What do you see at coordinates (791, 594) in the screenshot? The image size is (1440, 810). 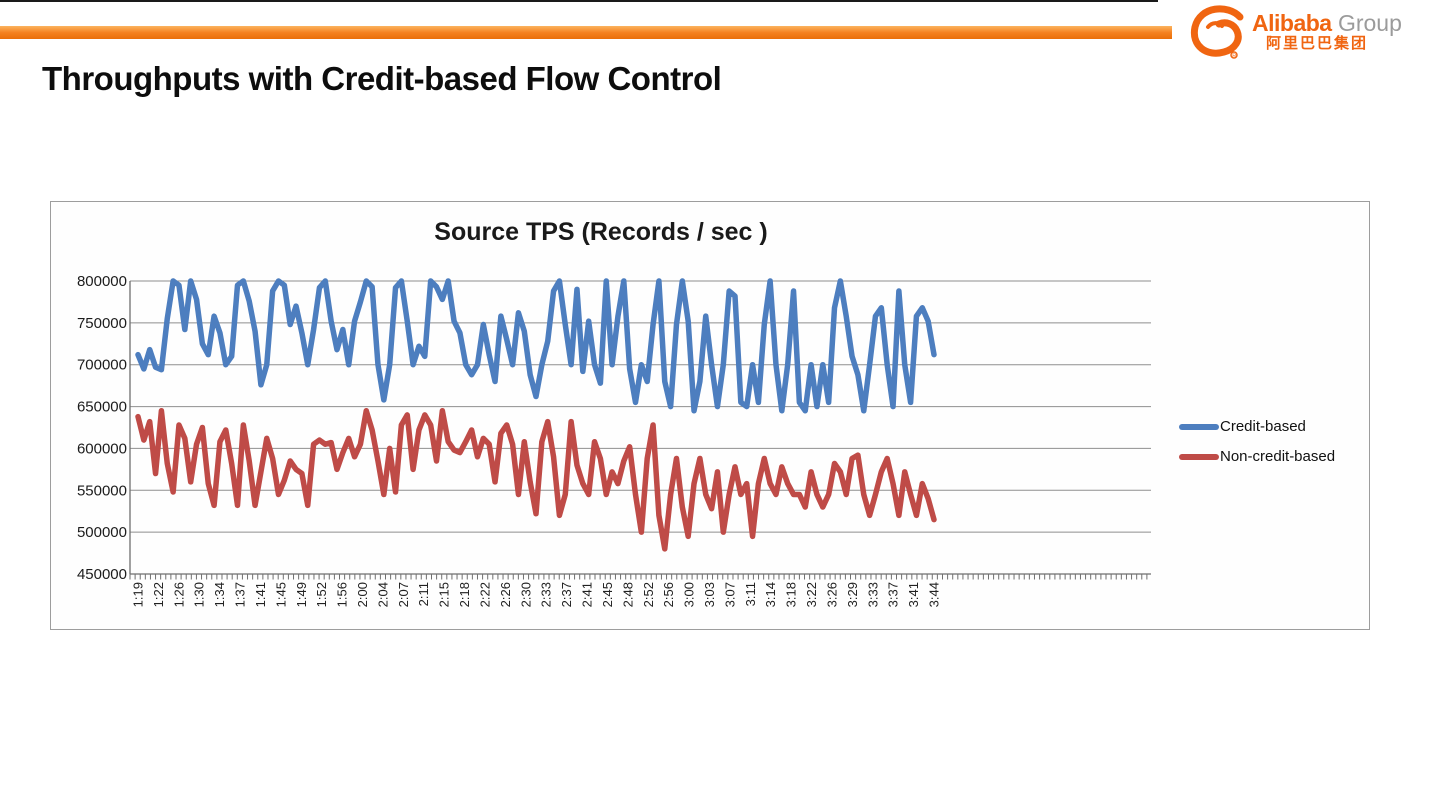 I see `x-axis-label: 3:18` at bounding box center [791, 594].